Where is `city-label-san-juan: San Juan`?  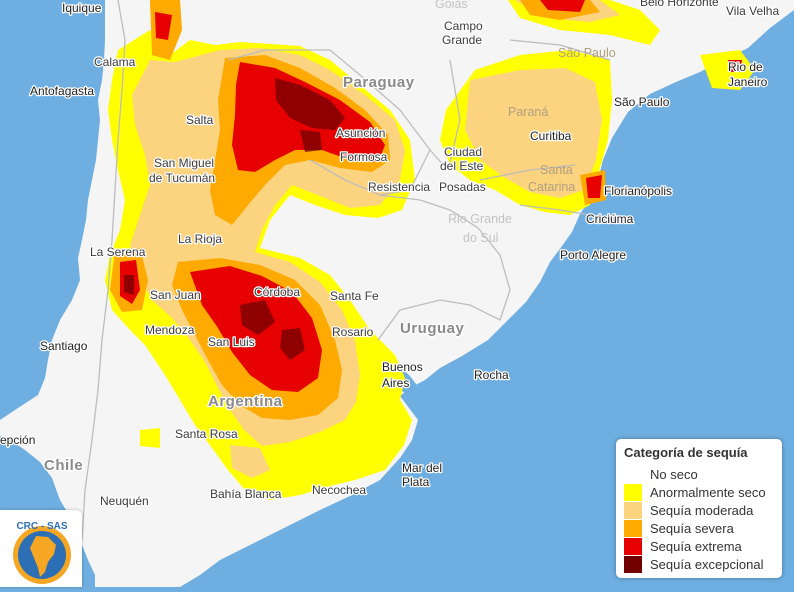
city-label-san-juan: San Juan is located at coordinates (175, 295).